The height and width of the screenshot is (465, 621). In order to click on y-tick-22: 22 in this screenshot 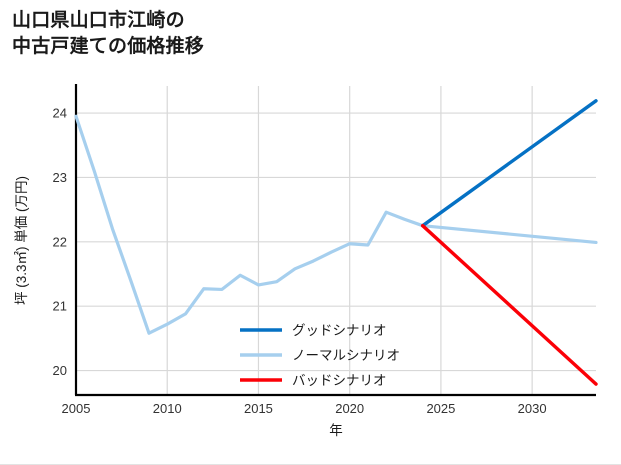, I will do `click(60, 241)`.